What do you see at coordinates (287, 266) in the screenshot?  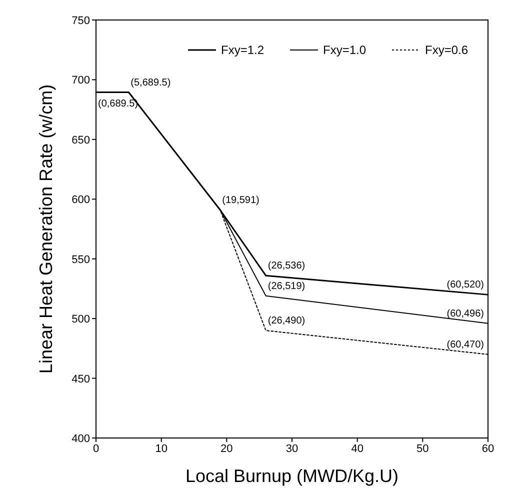 I see `annotation: (26,536)` at bounding box center [287, 266].